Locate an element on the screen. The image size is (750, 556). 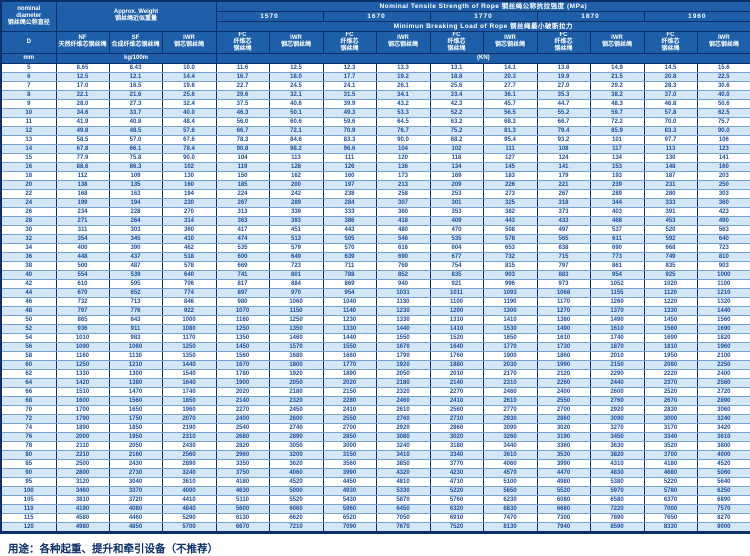
value-cell: 62.5 is located at coordinates (723, 112).